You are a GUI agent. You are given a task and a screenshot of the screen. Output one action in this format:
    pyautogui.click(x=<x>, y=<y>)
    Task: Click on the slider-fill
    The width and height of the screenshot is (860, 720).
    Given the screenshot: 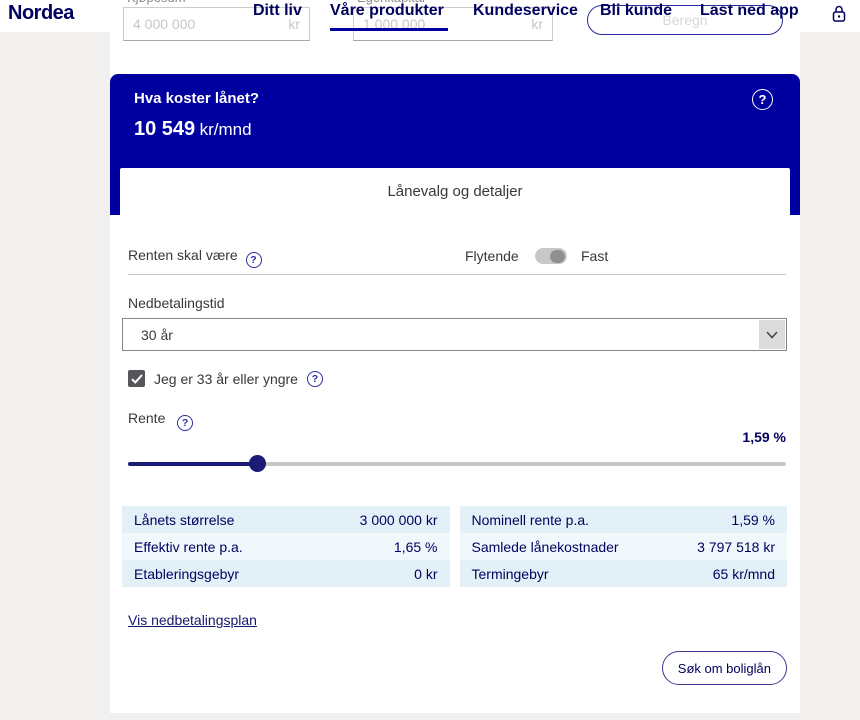 What is the action you would take?
    pyautogui.click(x=193, y=464)
    